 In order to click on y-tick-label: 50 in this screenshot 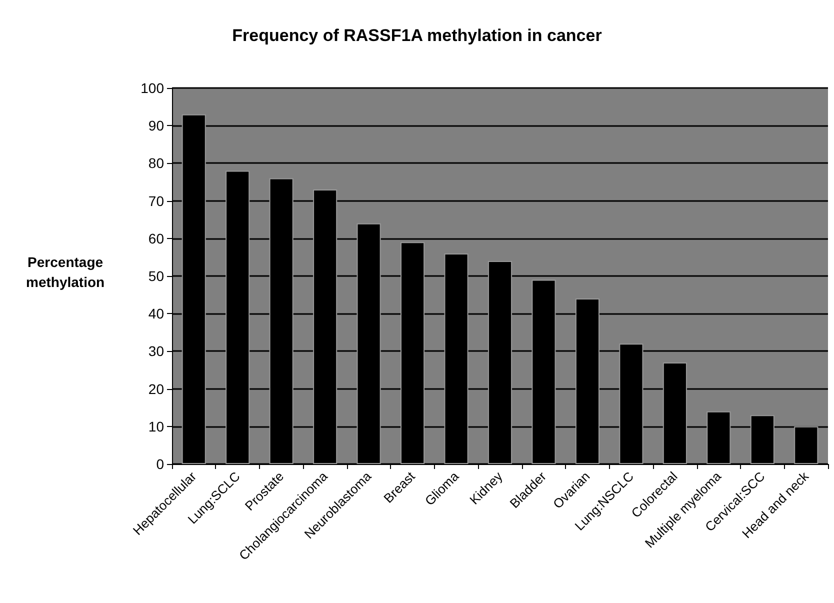, I will do `click(156, 276)`.